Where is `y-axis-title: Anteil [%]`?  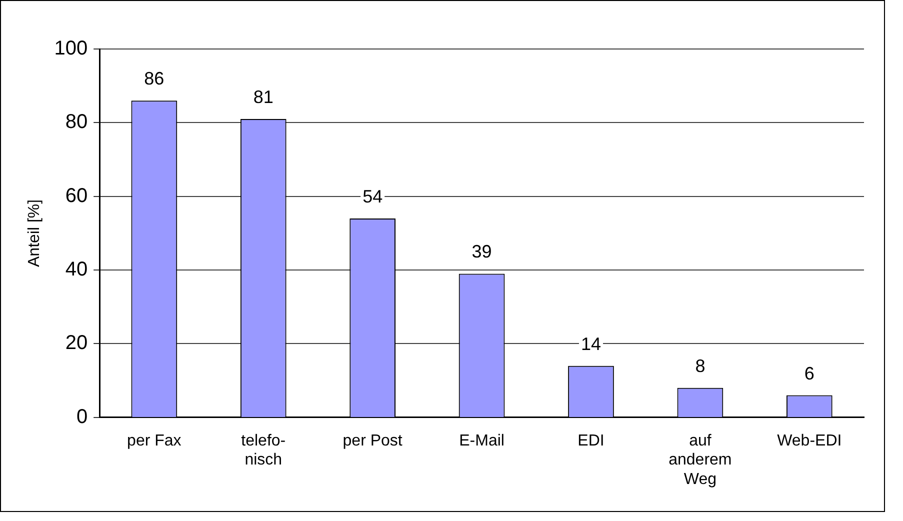 y-axis-title: Anteil [%] is located at coordinates (35, 233).